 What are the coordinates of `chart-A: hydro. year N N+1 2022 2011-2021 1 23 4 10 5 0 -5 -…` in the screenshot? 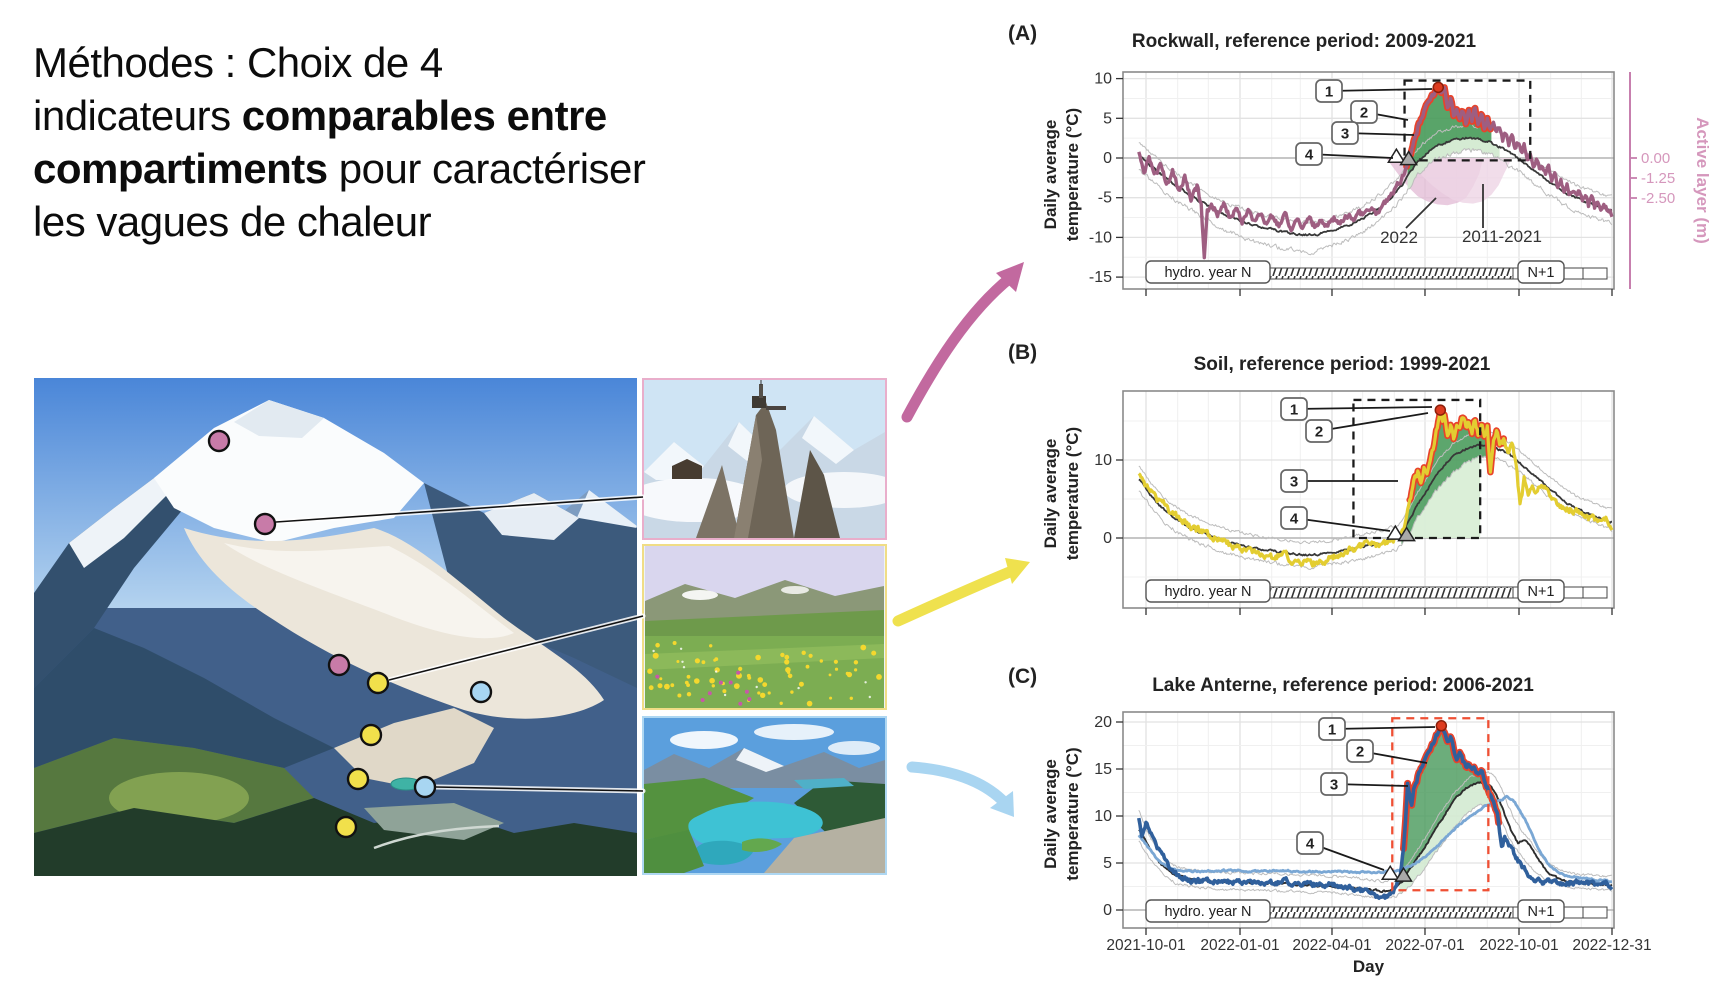 It's located at (1360, 159).